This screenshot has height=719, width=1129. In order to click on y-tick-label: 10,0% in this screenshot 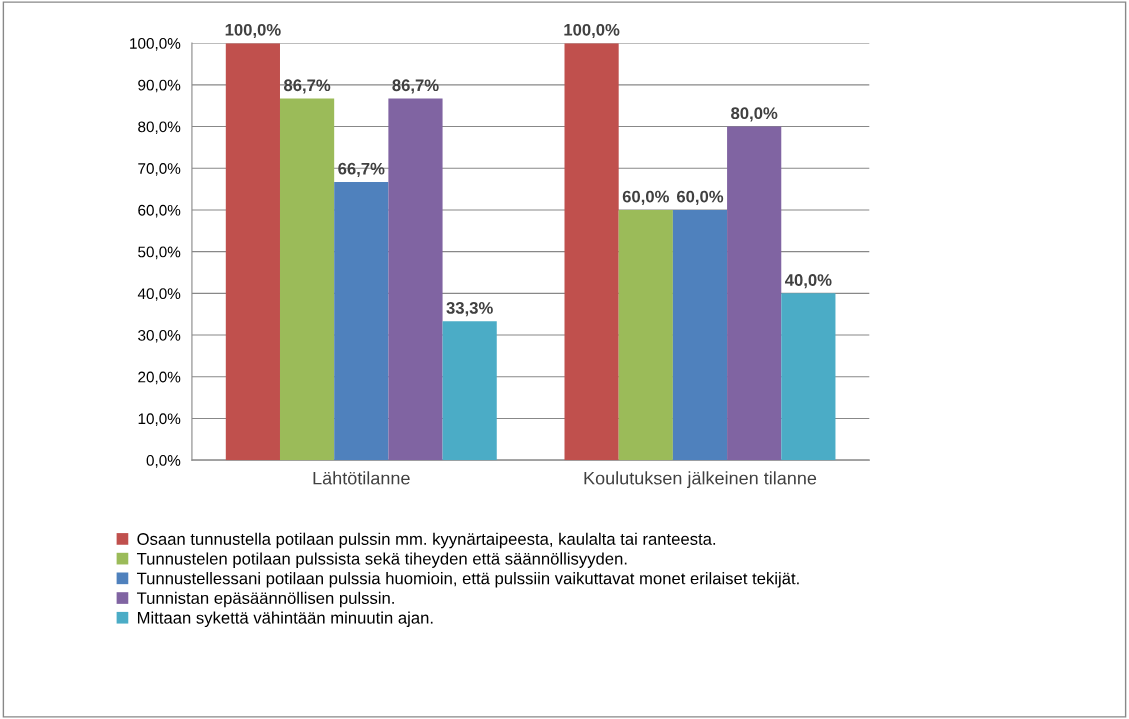, I will do `click(159, 419)`.